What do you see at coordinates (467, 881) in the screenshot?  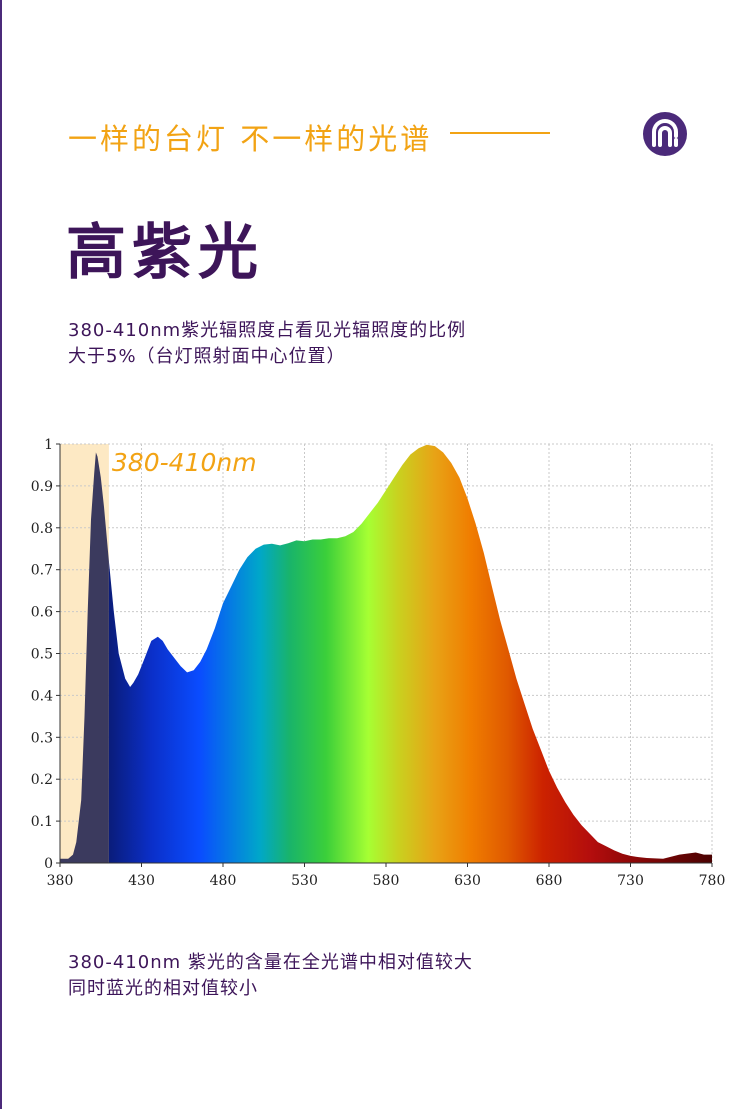 I see `x-tick-label: 630` at bounding box center [467, 881].